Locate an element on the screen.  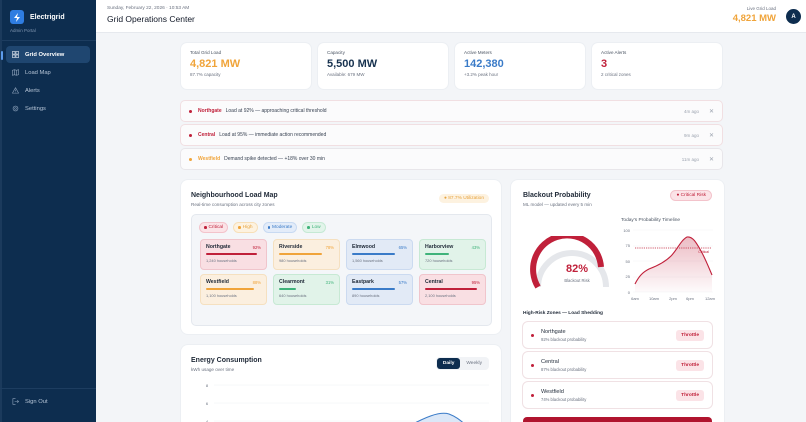
zone-name: Riverside is located at coordinates (291, 247).